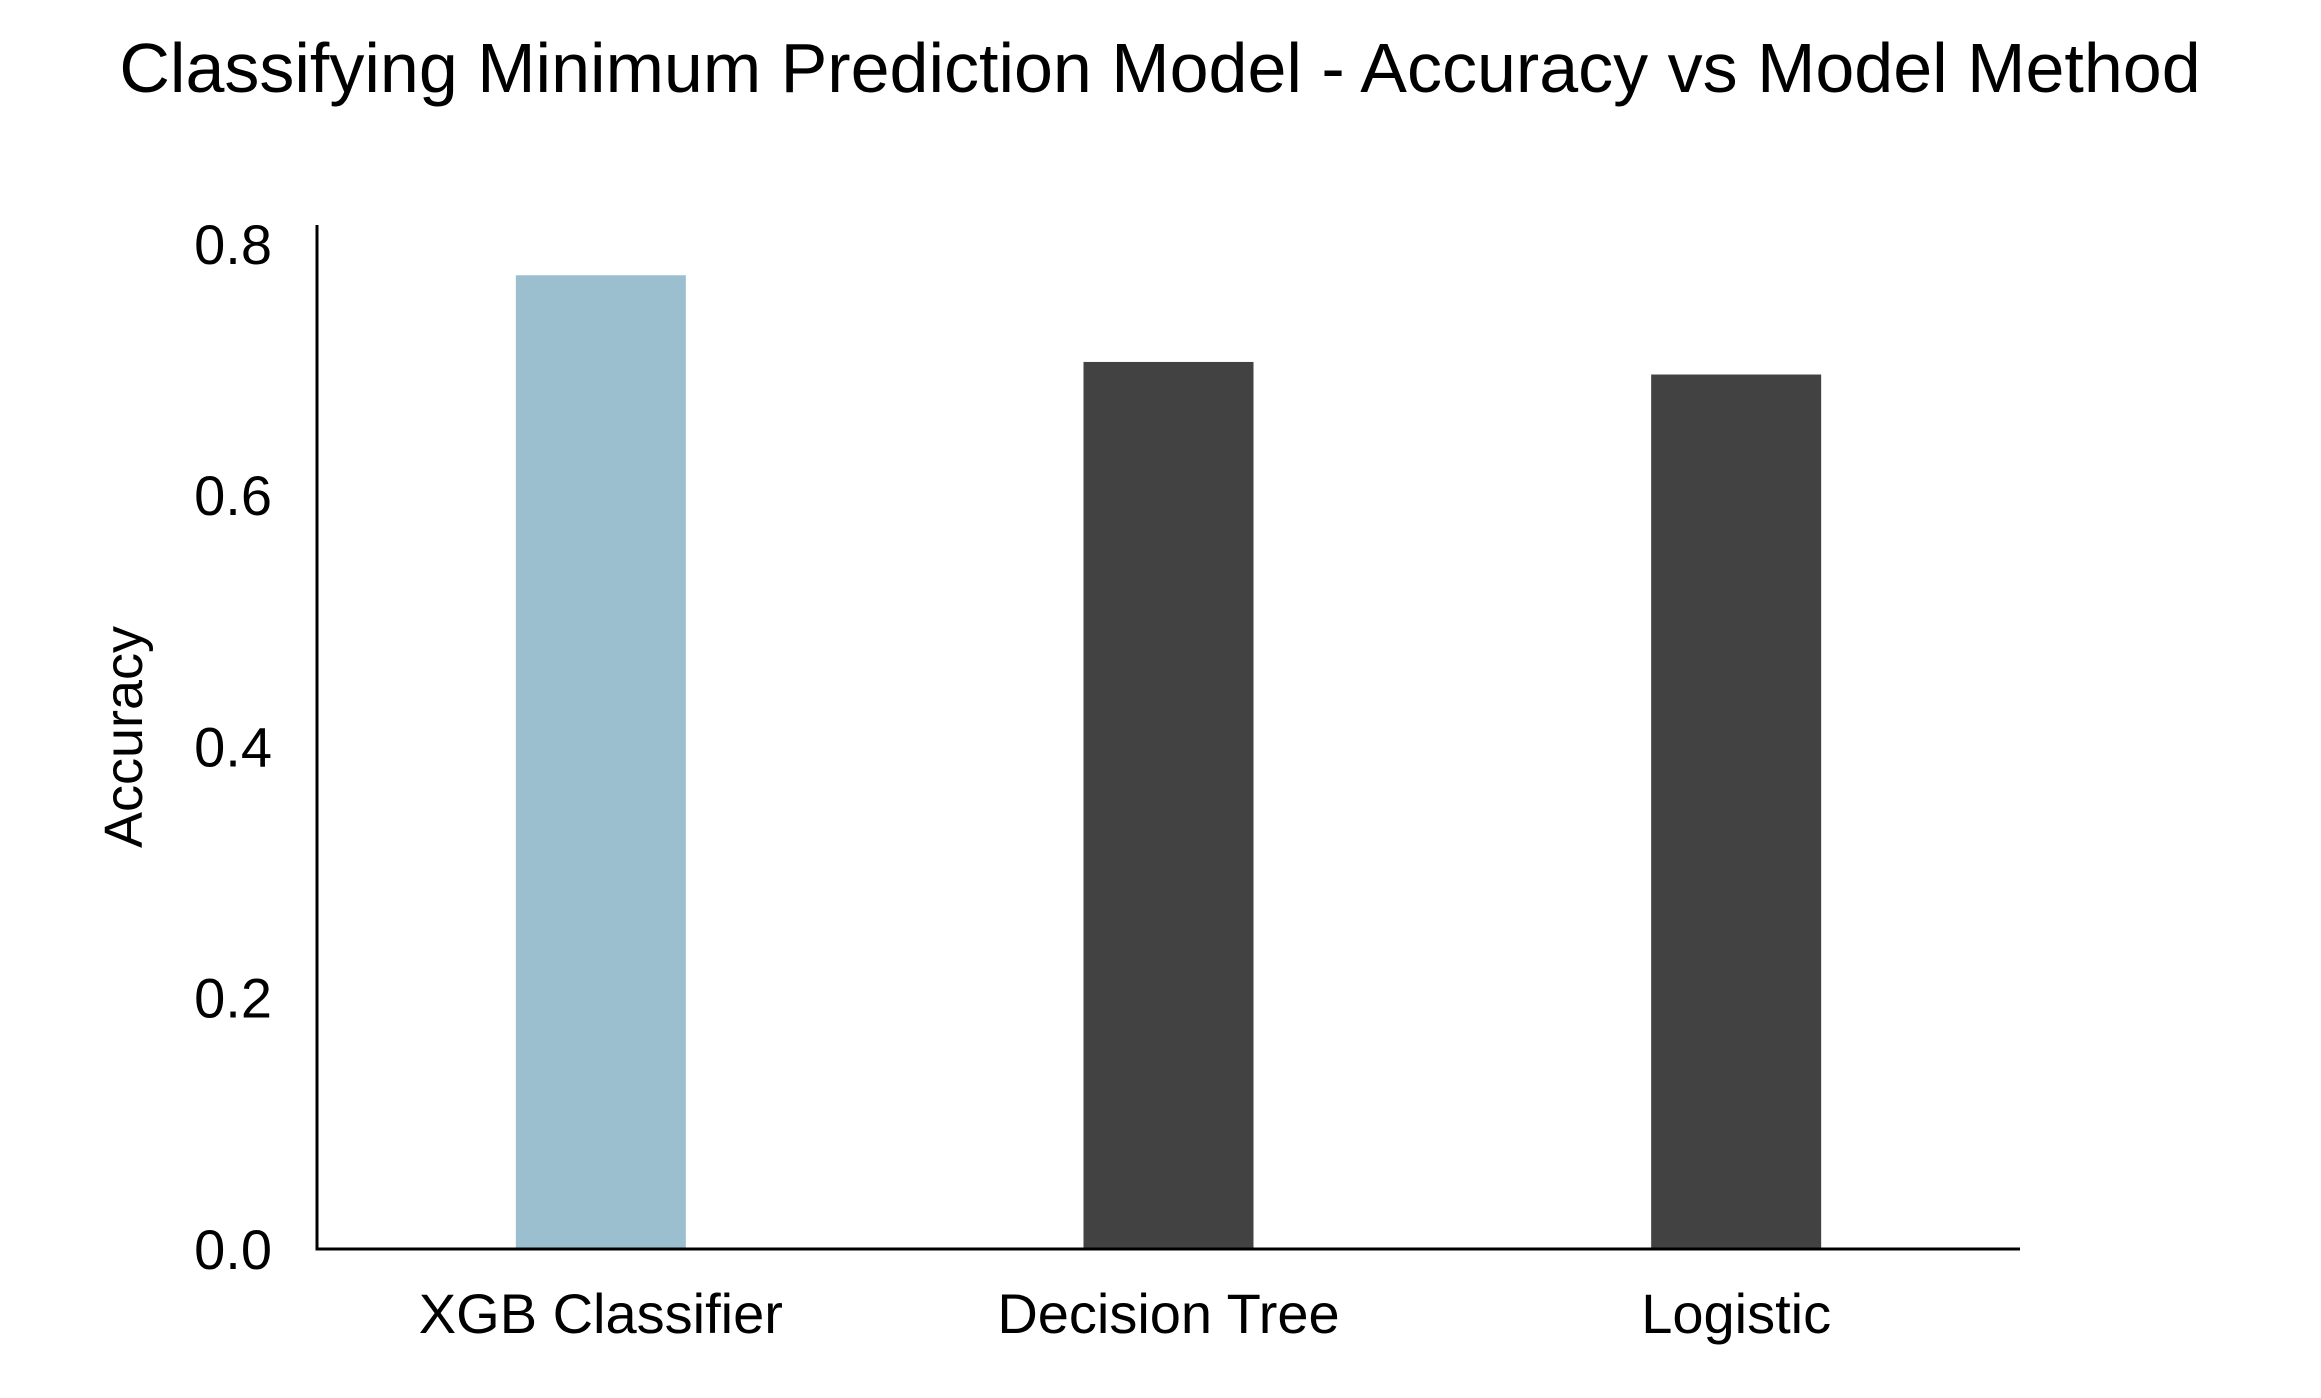  I want to click on y-tick-label: 0.0, so click(233, 1249).